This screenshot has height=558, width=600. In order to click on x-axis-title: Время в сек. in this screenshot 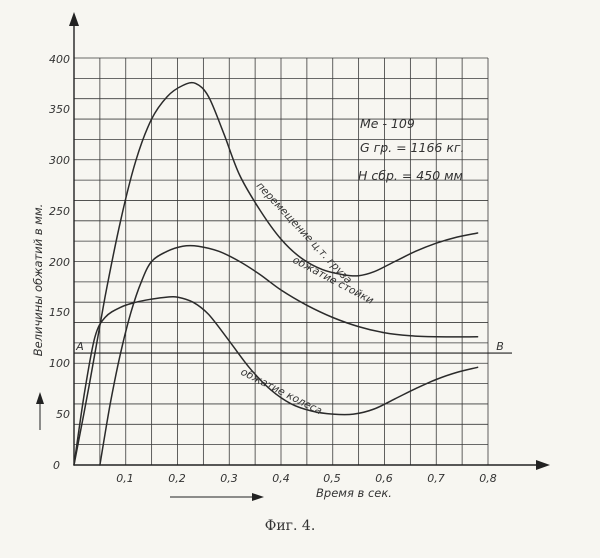, I will do `click(354, 493)`.